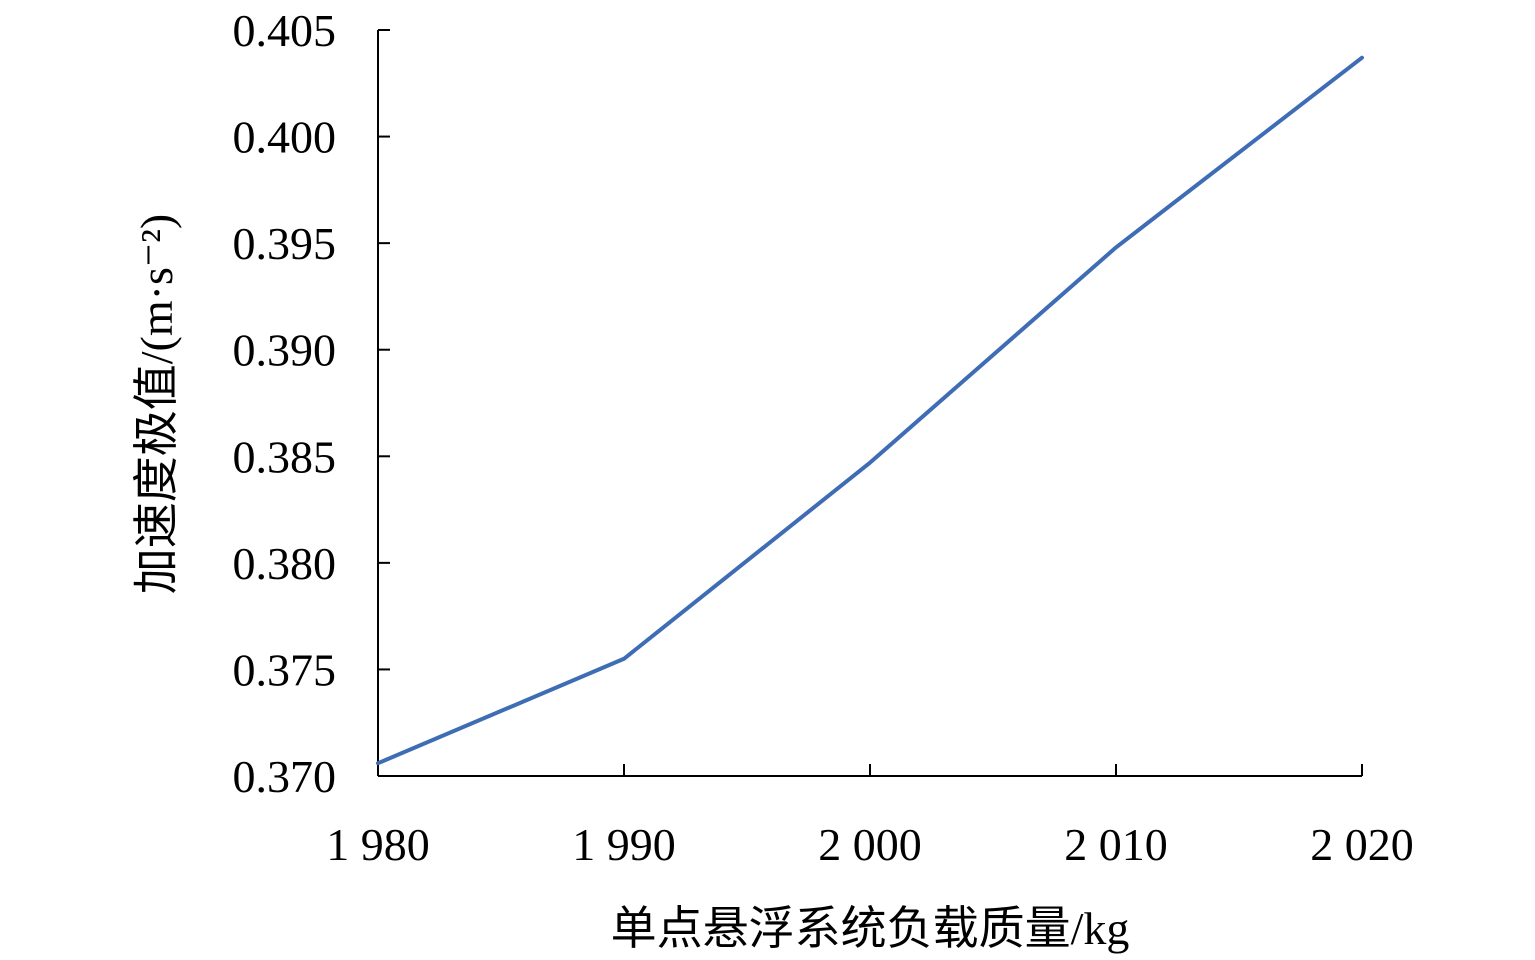  I want to click on y-tick-label: 0.370, so click(285, 776).